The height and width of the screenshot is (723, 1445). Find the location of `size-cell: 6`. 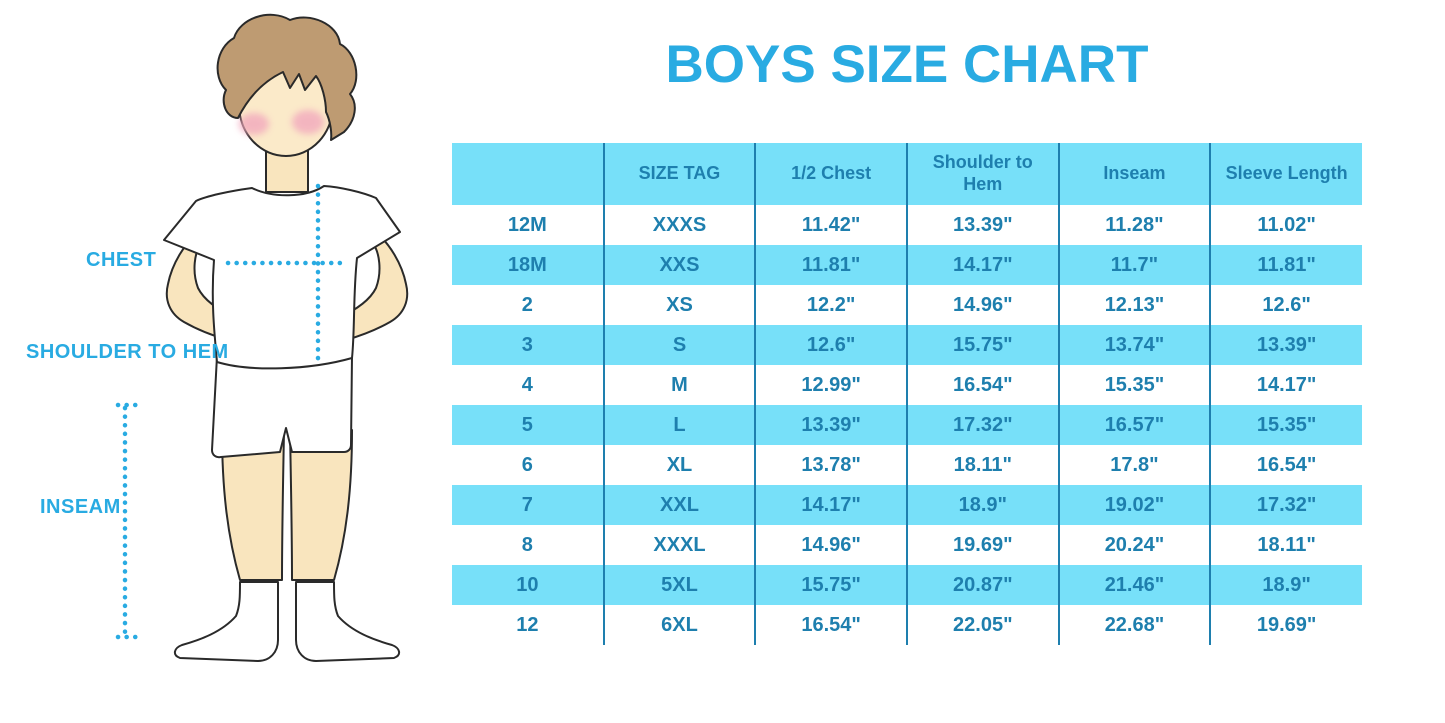

size-cell: 6 is located at coordinates (527, 464).